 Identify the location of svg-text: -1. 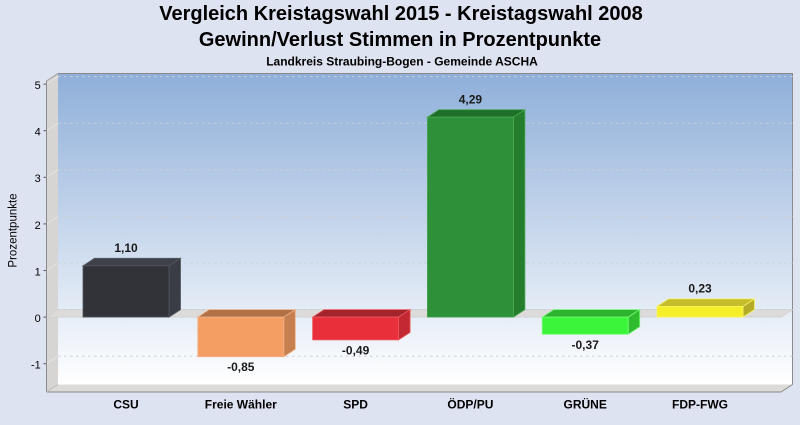
(36, 366).